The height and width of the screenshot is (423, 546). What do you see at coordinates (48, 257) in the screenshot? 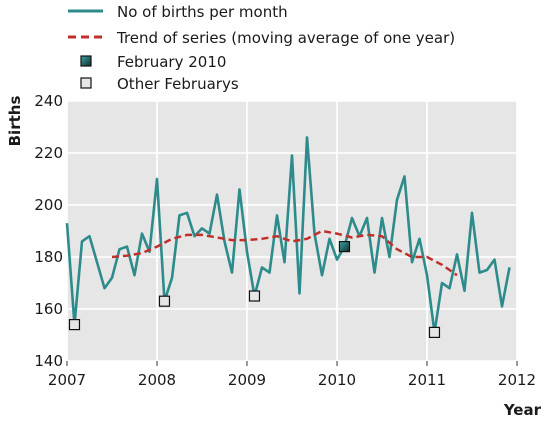
I see `y-tick-label: 180` at bounding box center [48, 257].